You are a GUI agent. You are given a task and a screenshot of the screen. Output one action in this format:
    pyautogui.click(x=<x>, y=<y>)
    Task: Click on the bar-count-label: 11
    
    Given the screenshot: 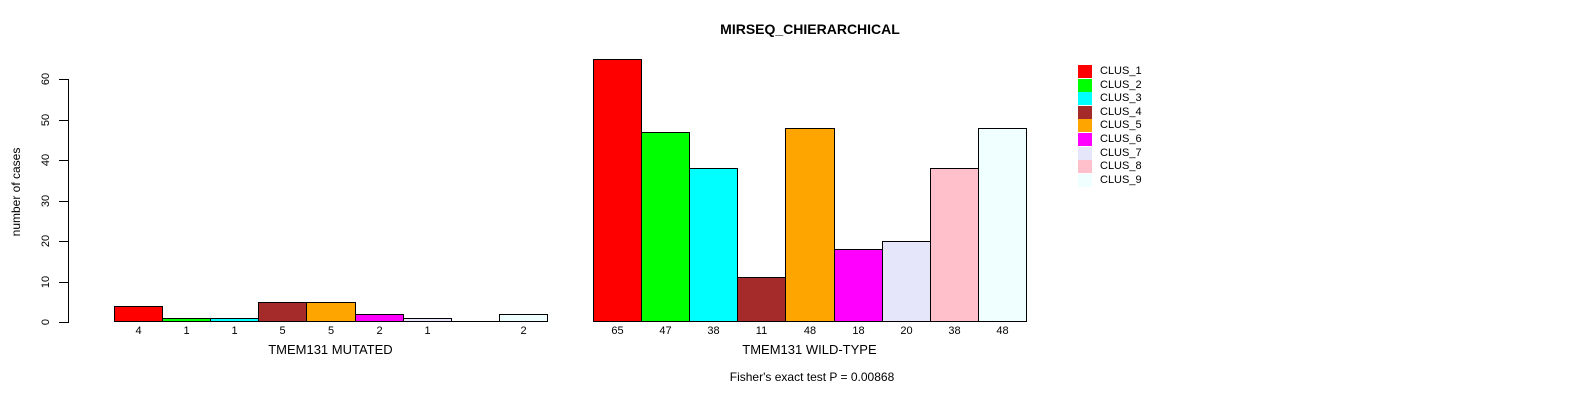 What is the action you would take?
    pyautogui.click(x=761, y=331)
    